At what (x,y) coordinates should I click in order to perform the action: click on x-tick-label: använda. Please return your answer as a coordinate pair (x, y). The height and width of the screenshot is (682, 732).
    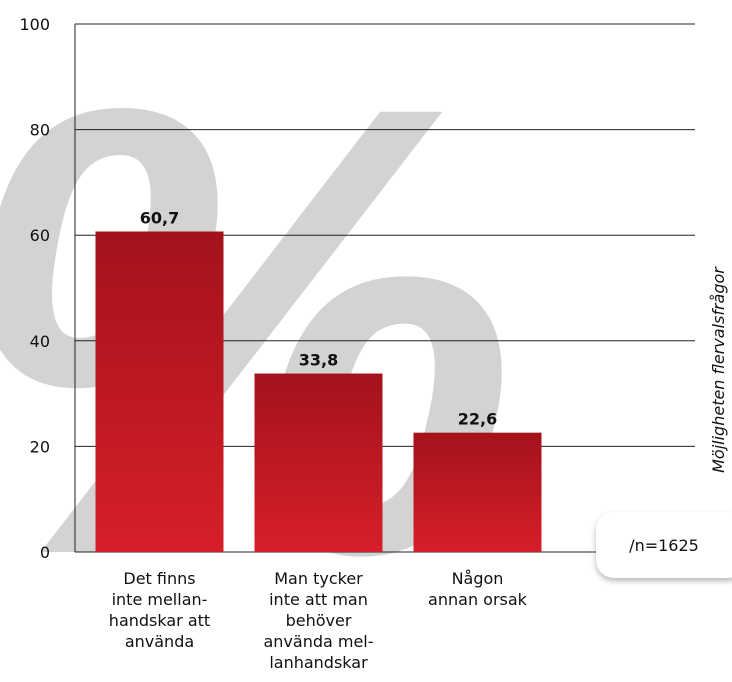
    Looking at the image, I should click on (159, 641).